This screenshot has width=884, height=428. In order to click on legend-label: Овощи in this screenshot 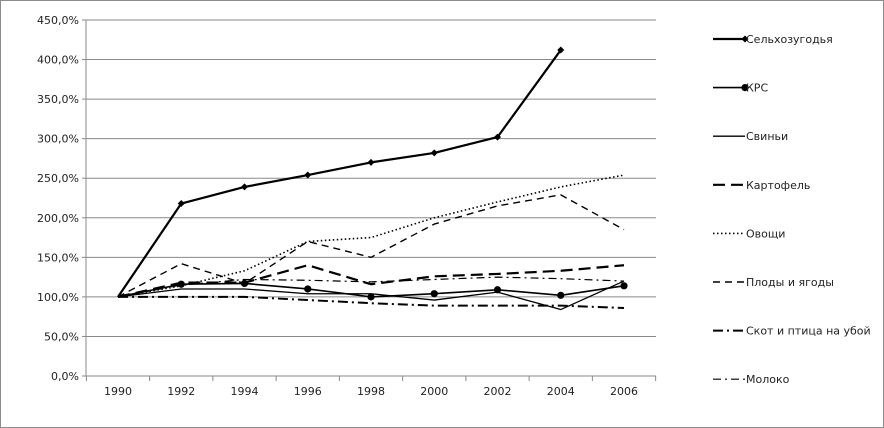, I will do `click(765, 233)`.